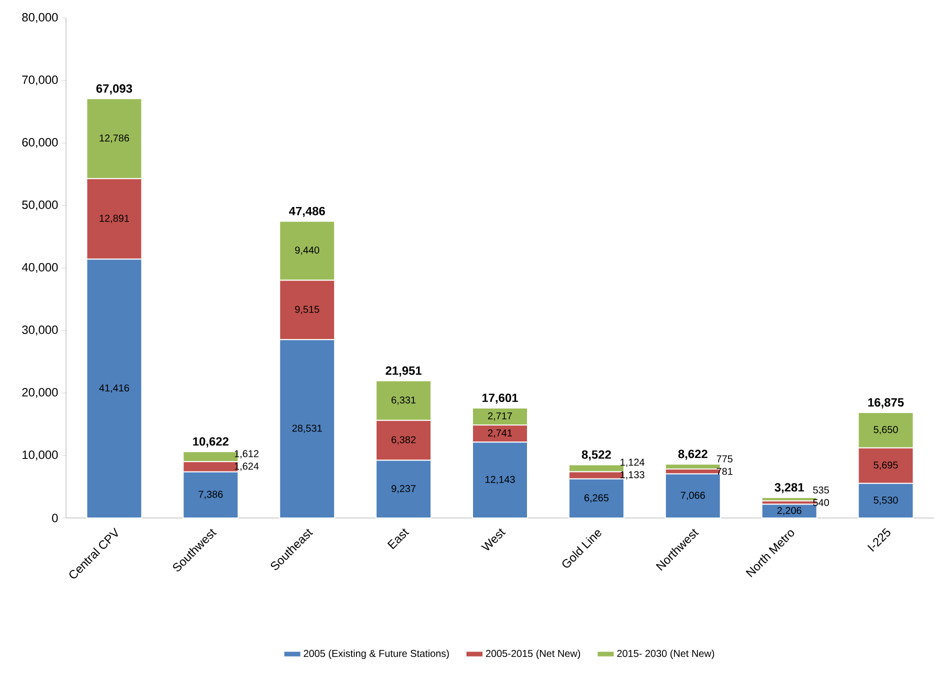 The image size is (938, 690). What do you see at coordinates (40, 81) in the screenshot?
I see `y-tick-label: 70,000` at bounding box center [40, 81].